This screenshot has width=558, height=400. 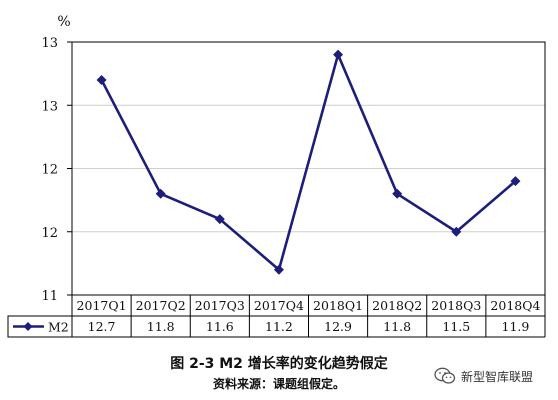 I want to click on legend-cell, so click(x=40, y=326).